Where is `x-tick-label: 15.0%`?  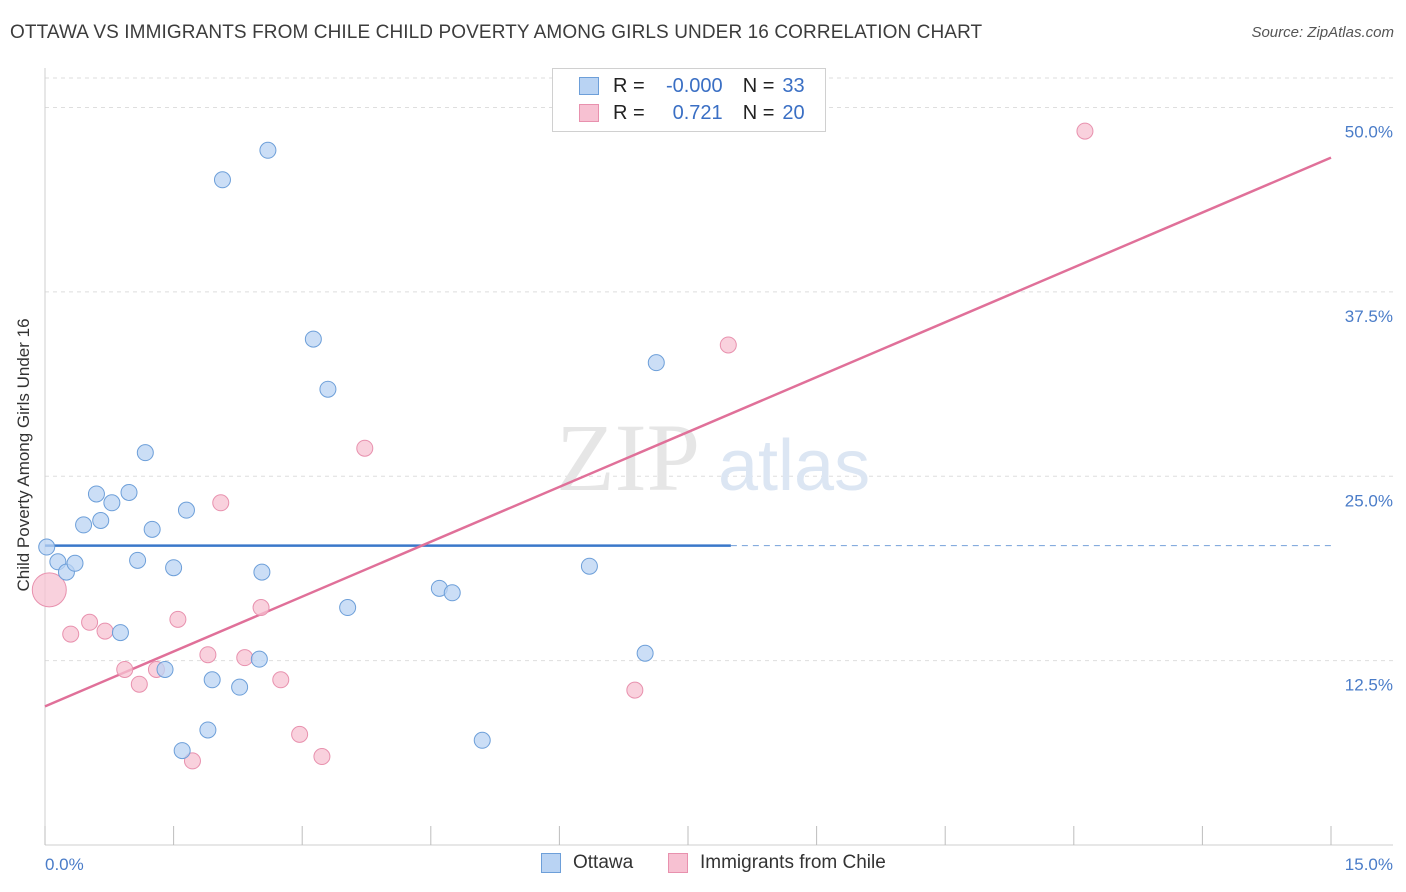 x-tick-label: 15.0% is located at coordinates (1369, 864).